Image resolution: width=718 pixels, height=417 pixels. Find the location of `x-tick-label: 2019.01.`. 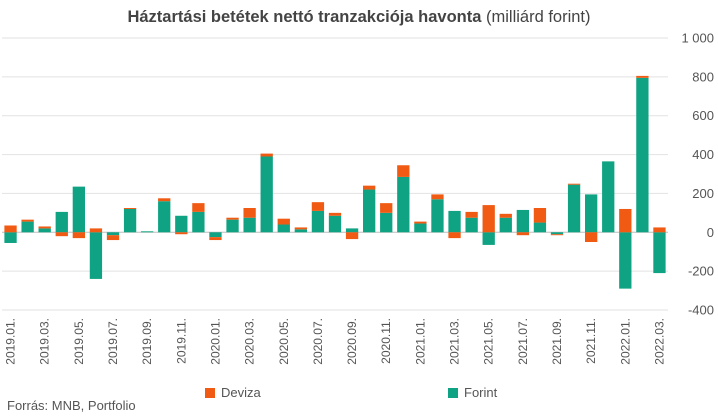

x-tick-label: 2019.01. is located at coordinates (11, 341).